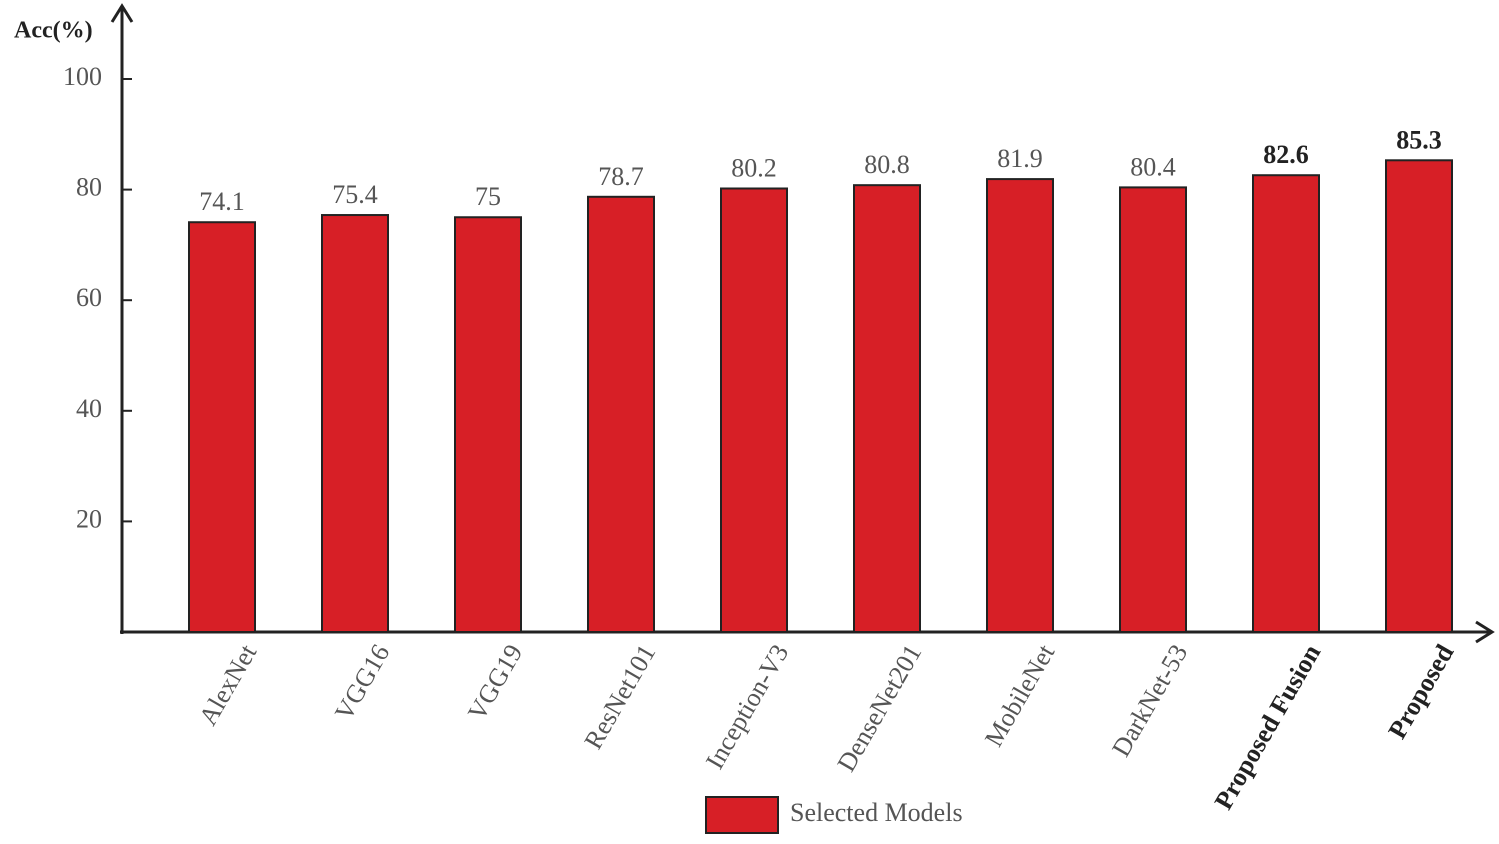 This screenshot has height=844, width=1499. What do you see at coordinates (879, 707) in the screenshot?
I see `x-tick-label: DenseNet201` at bounding box center [879, 707].